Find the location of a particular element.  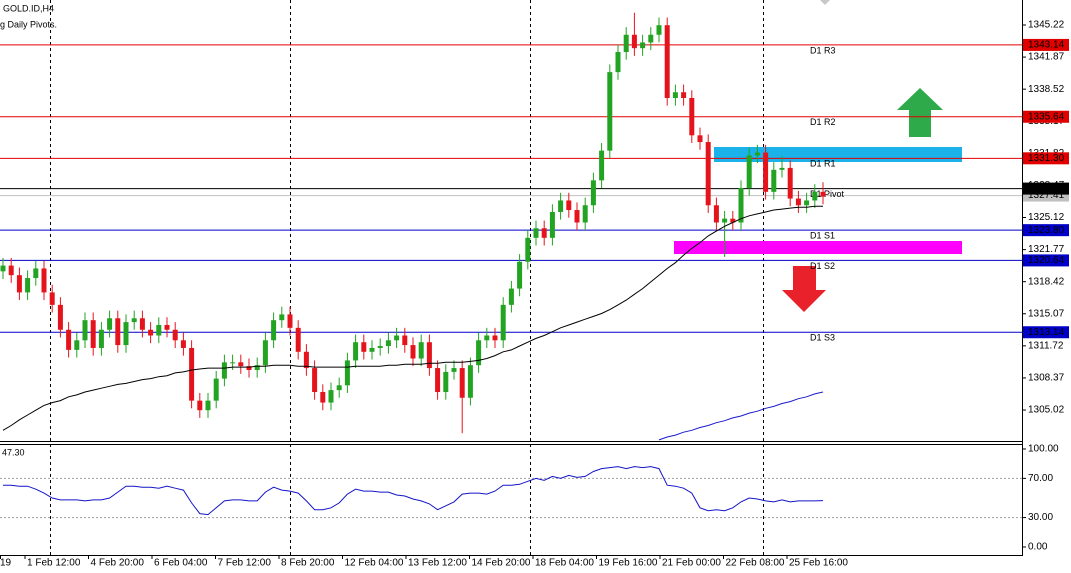

x-tick-label: 12 Feb 04:00 is located at coordinates (374, 563).